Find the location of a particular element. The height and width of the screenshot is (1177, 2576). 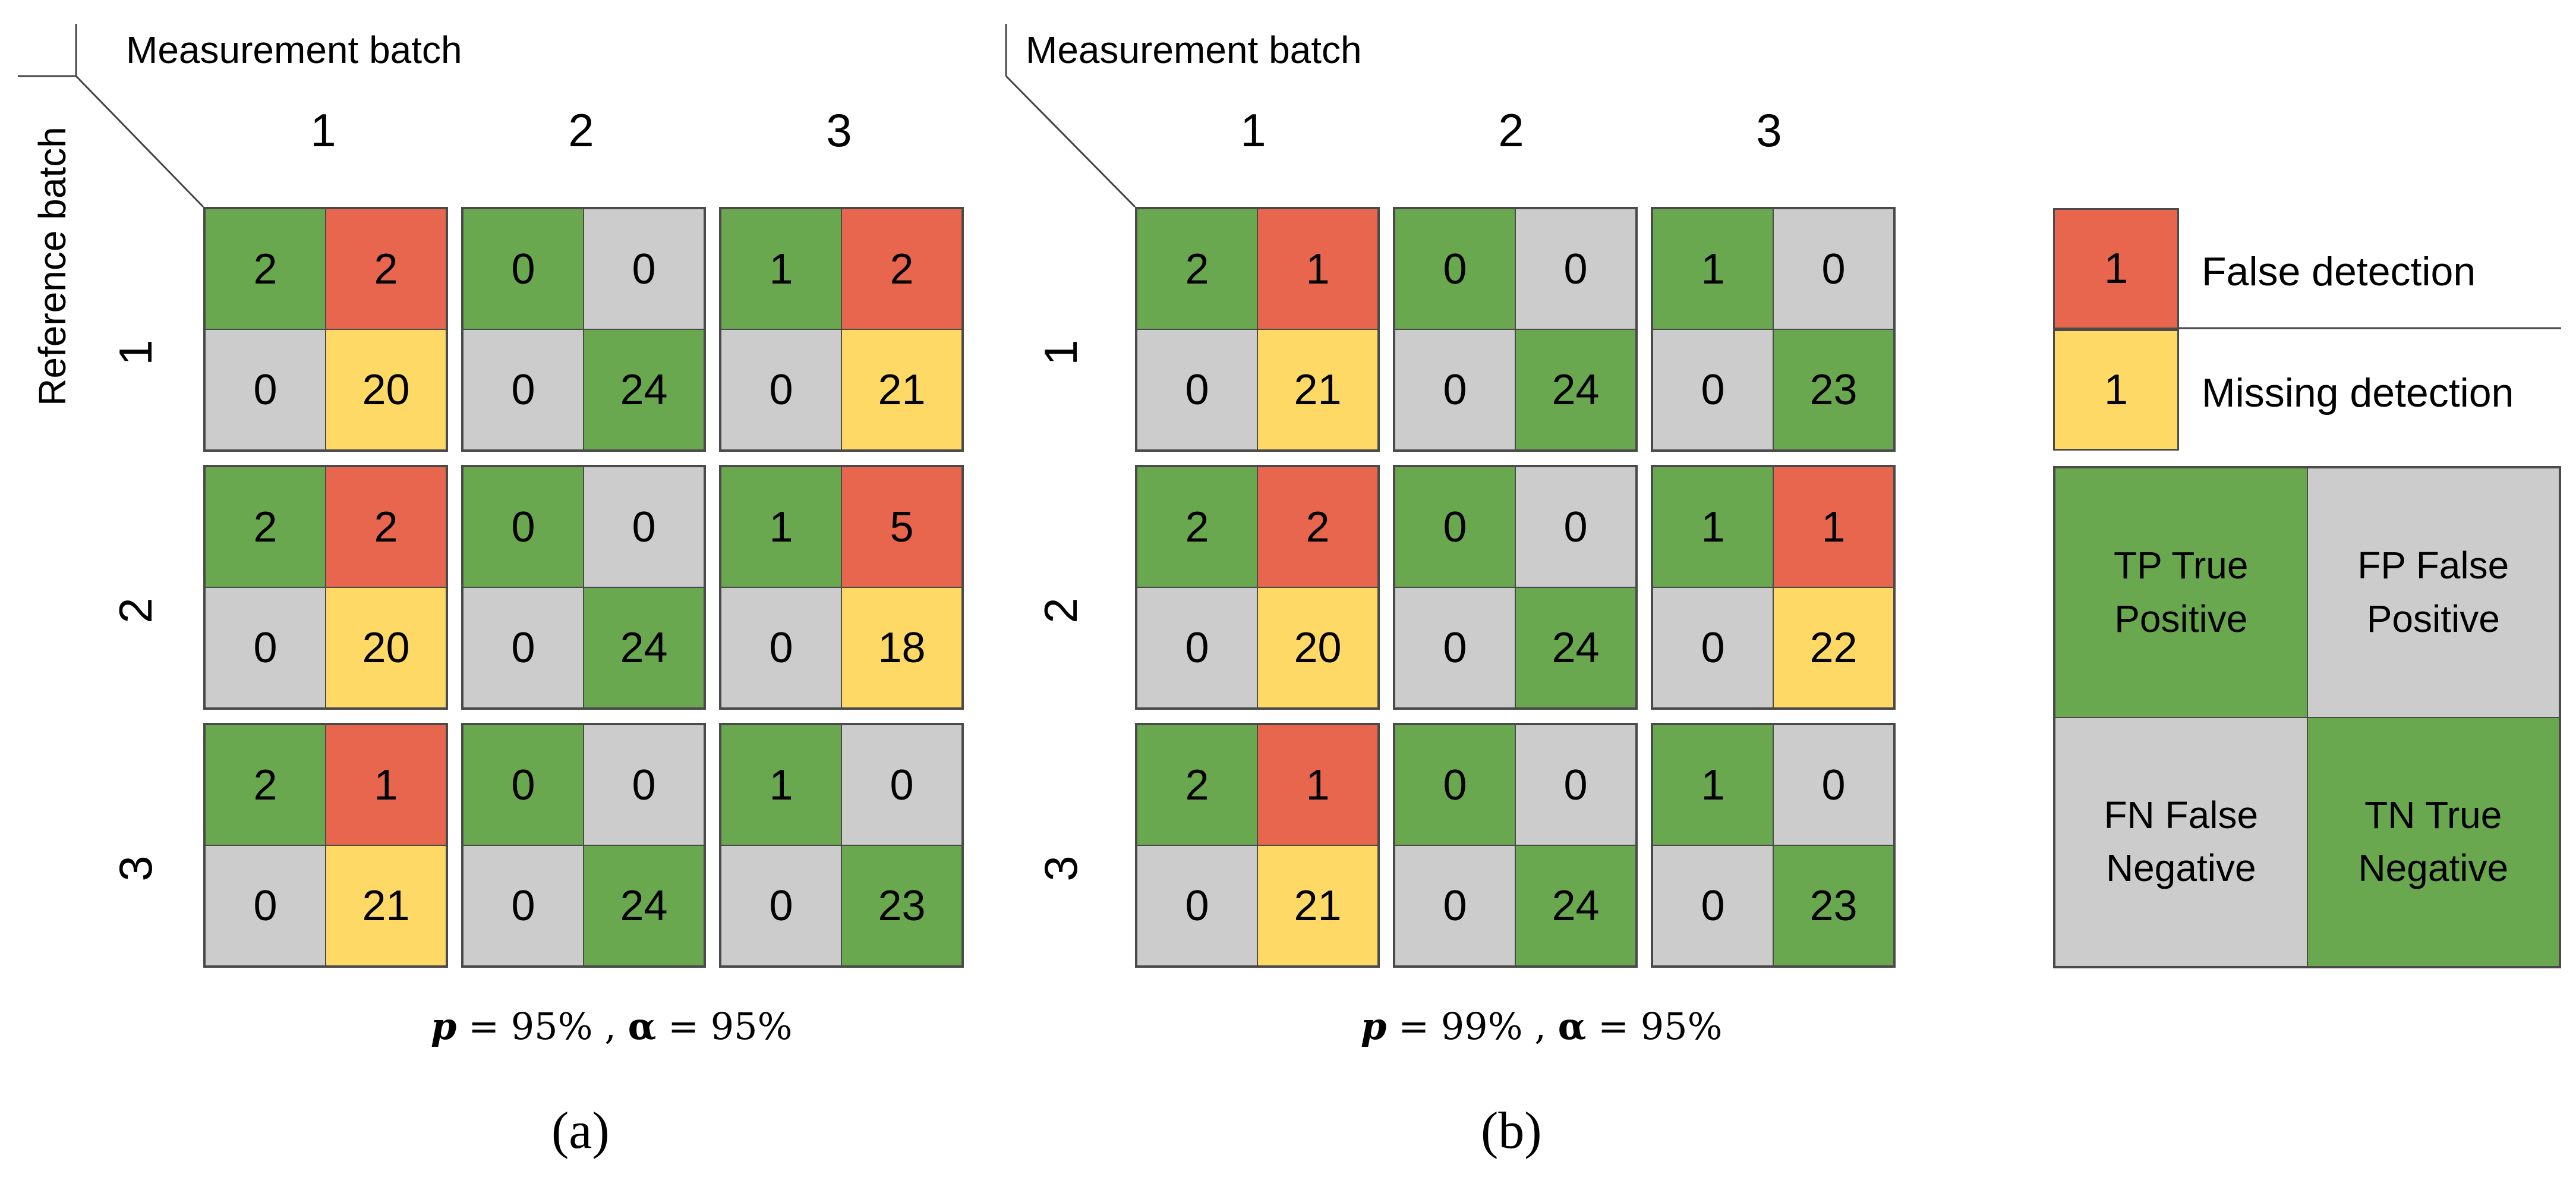

reference-batch-label: Reference batch is located at coordinates (53, 266).